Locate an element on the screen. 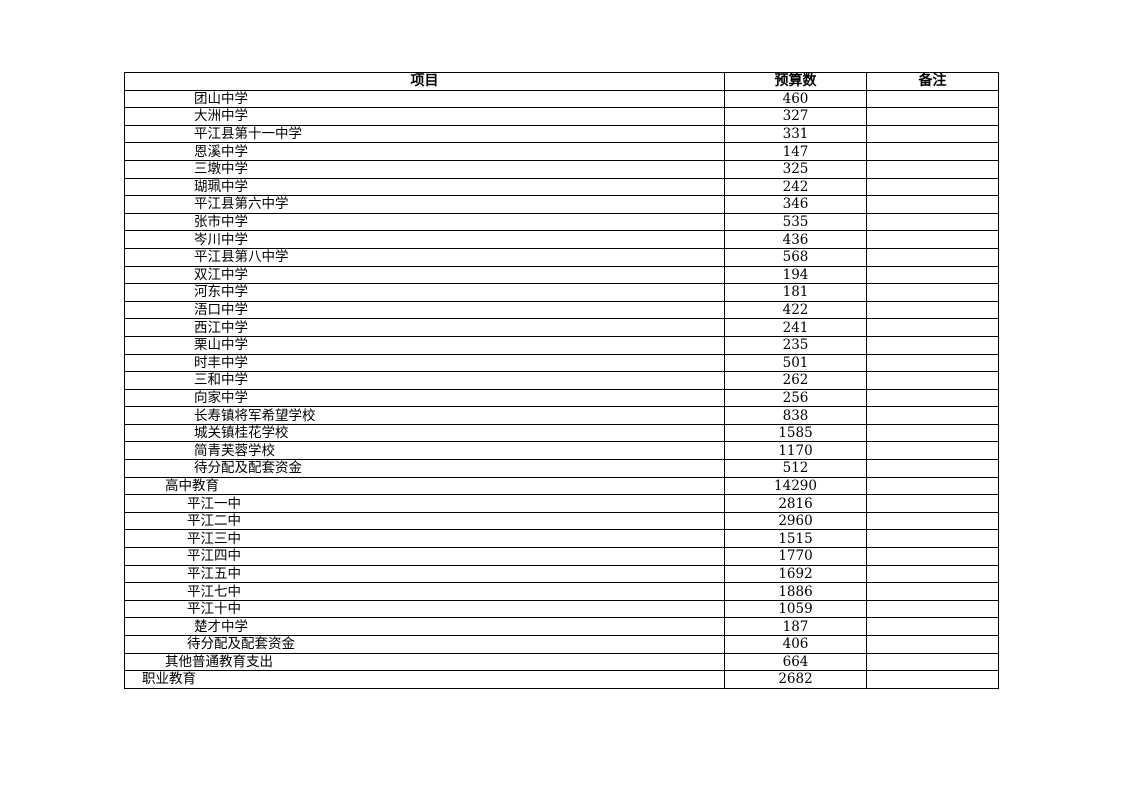 This screenshot has width=1122, height=793. table-row: 职业教育 2682 is located at coordinates (561, 679).